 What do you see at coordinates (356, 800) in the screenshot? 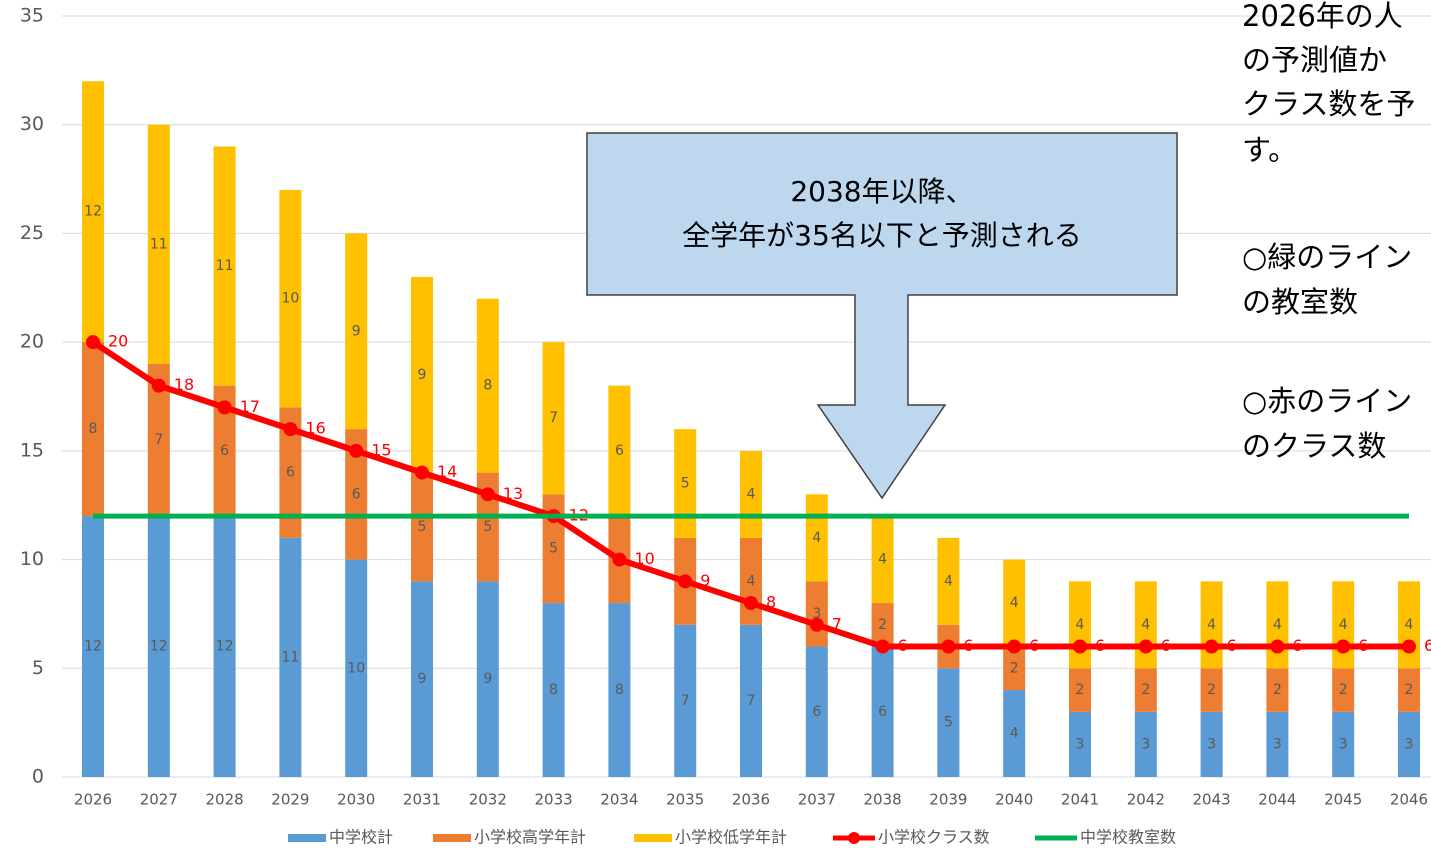
I see `x-tick-label: 2030` at bounding box center [356, 800].